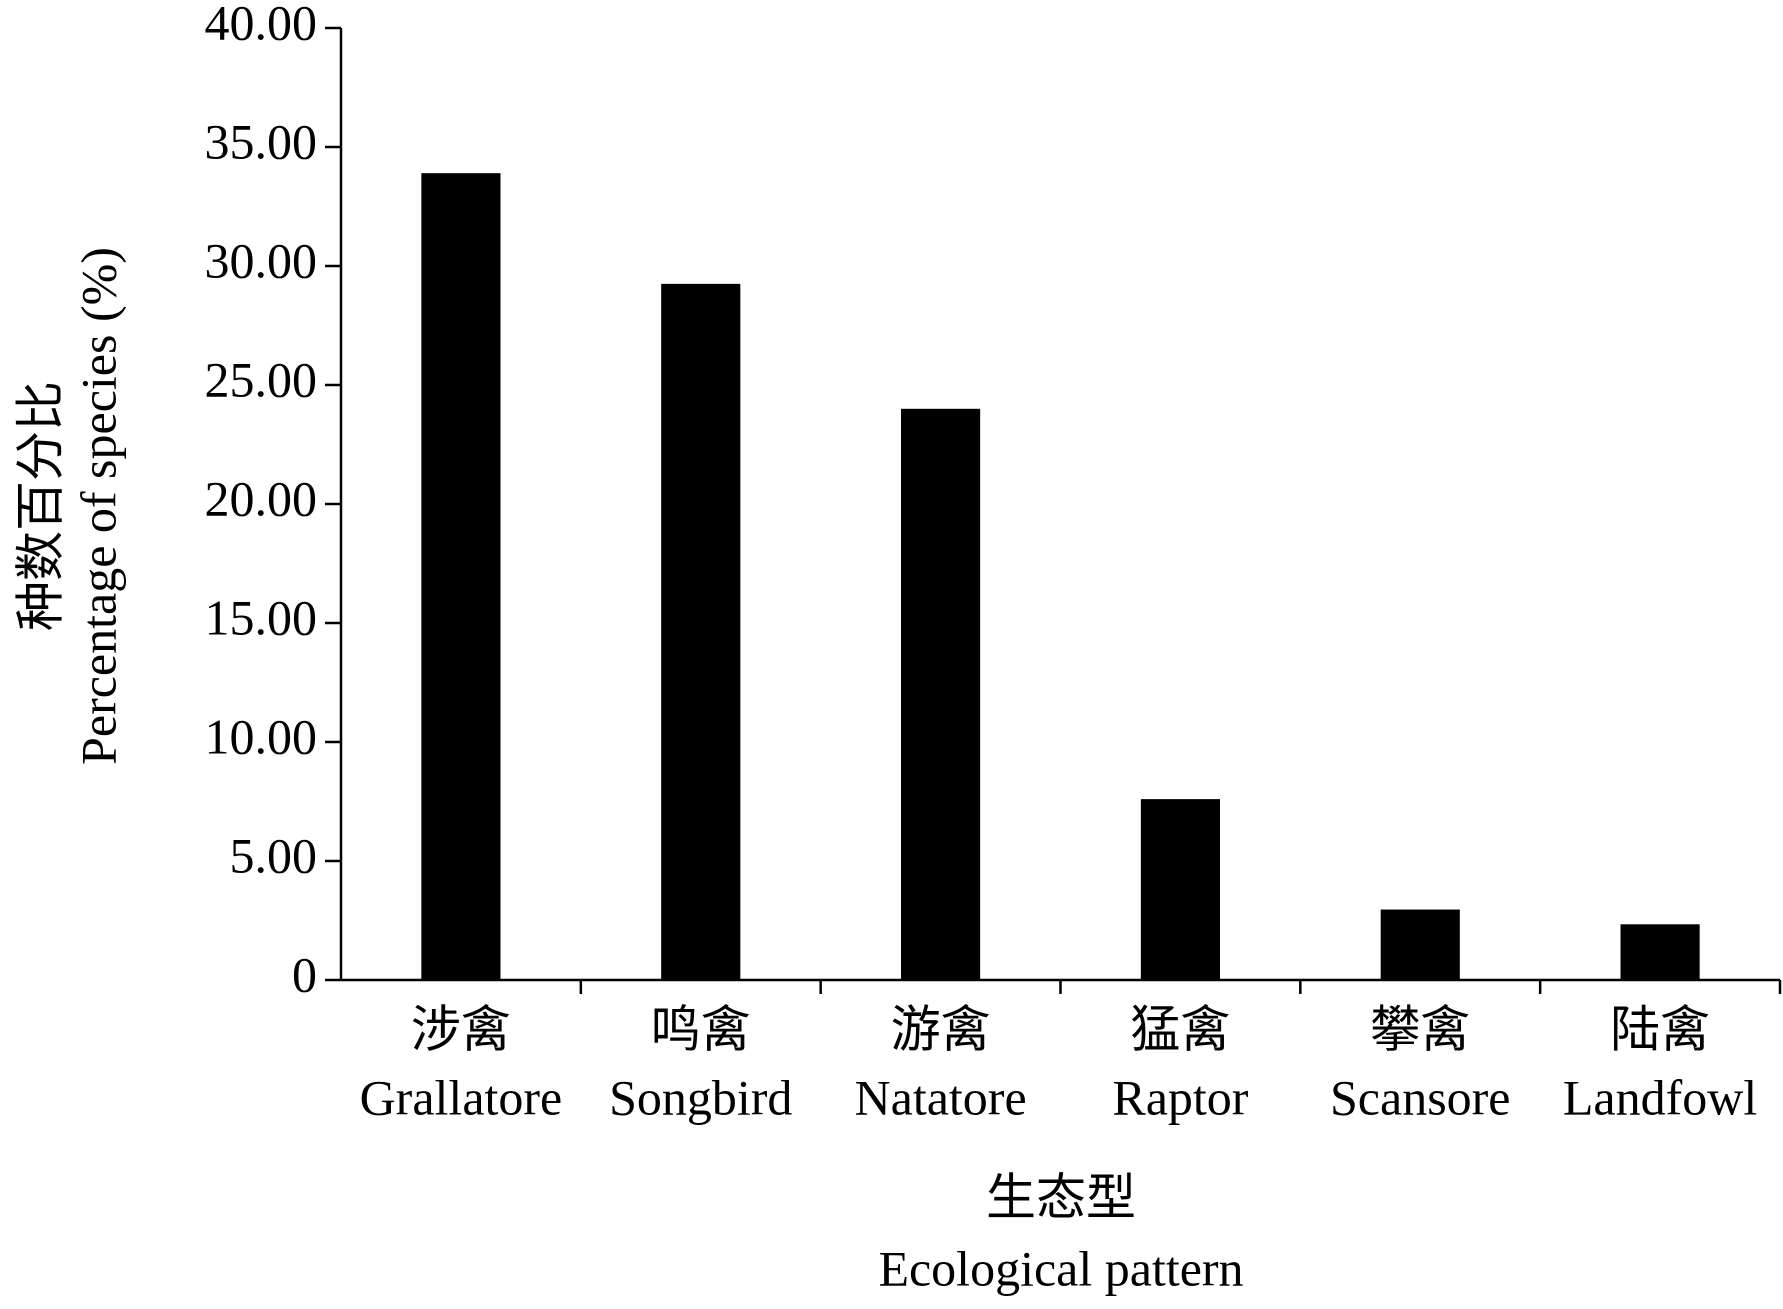  What do you see at coordinates (1660, 1097) in the screenshot?
I see `x-tick-label: Landfowl` at bounding box center [1660, 1097].